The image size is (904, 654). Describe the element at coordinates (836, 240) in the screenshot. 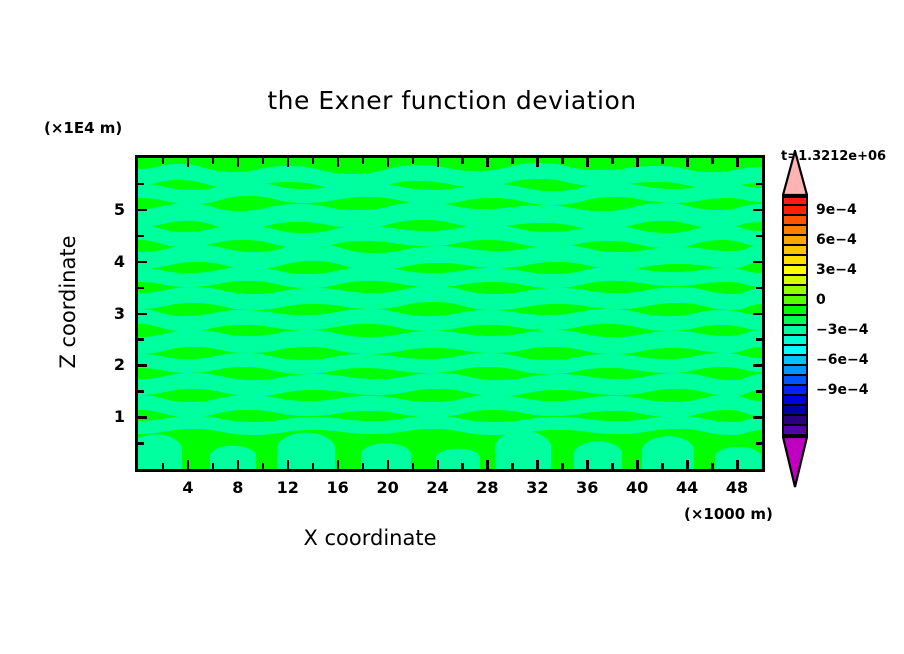

I see `colorbar-tick-label: 6e−4` at that location.